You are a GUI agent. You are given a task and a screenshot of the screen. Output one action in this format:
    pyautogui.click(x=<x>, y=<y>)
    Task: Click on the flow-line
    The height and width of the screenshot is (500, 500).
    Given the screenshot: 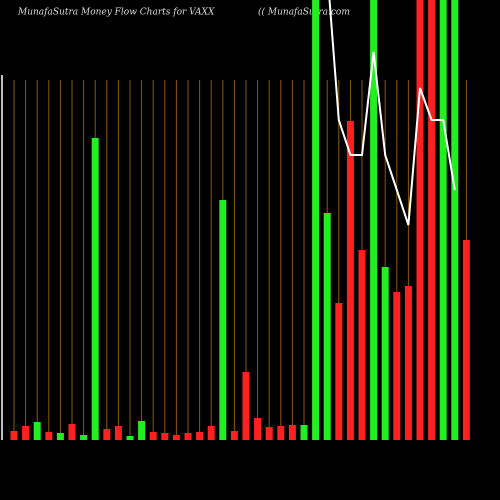 What is the action you would take?
    pyautogui.click(x=392, y=113)
    